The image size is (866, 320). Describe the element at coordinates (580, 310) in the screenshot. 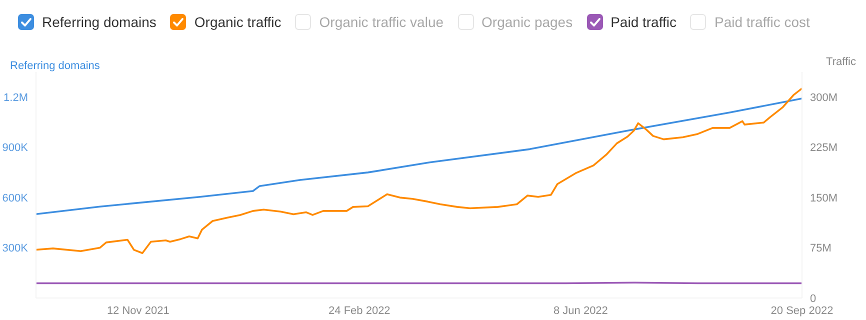

I see `x-tick-label: 8 Jun 2022` at that location.